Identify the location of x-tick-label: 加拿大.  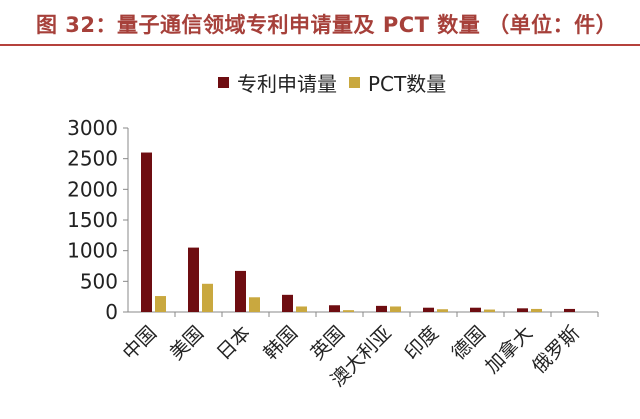
(508, 349).